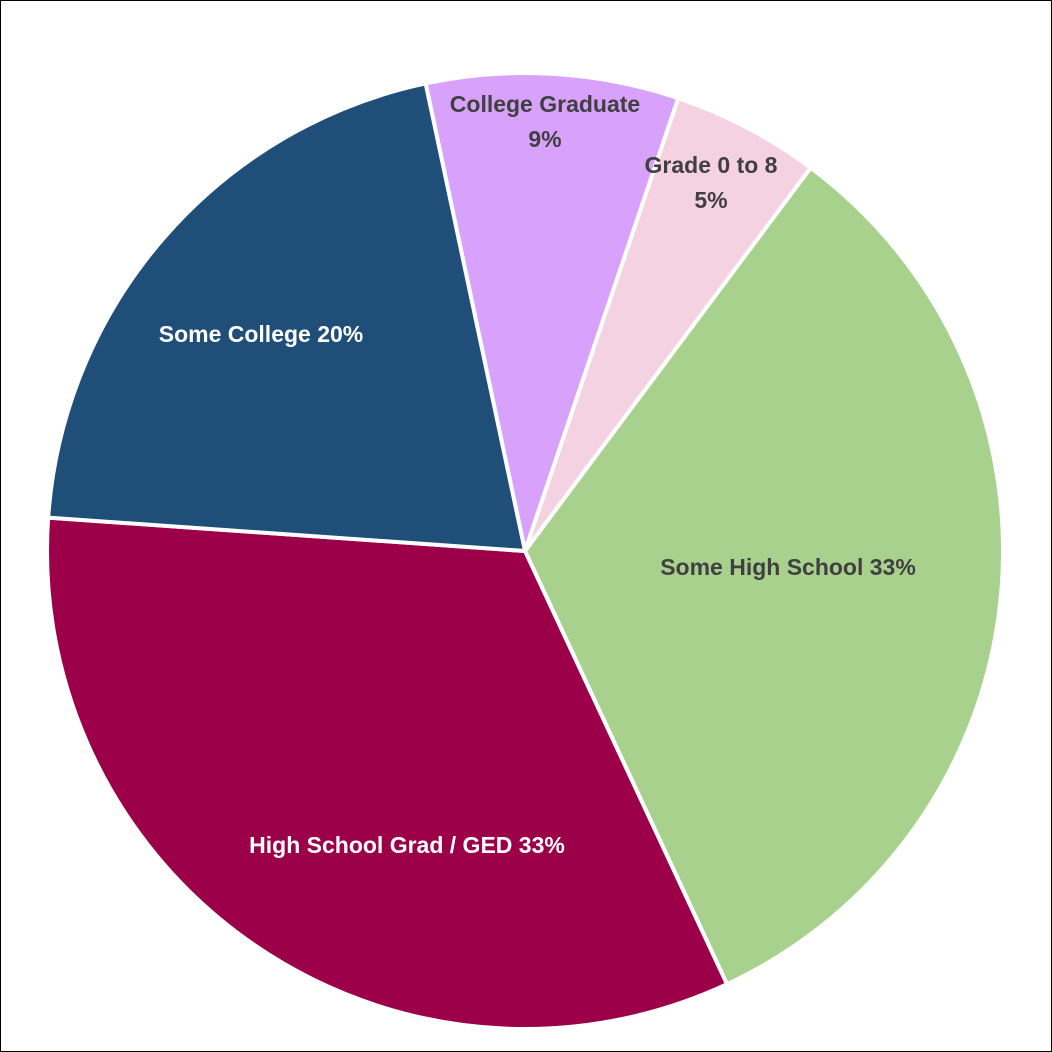 Image resolution: width=1052 pixels, height=1052 pixels. I want to click on slice-label: High School Grad / GED 33%, so click(407, 845).